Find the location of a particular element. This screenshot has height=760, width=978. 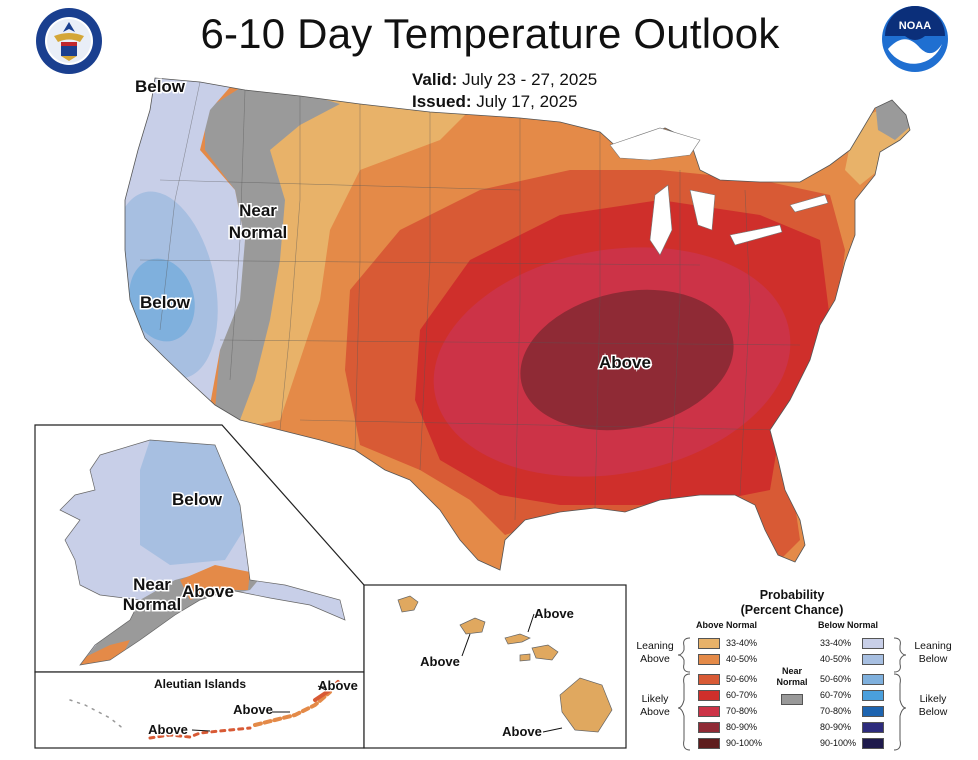

legend-near-line1: Near is located at coordinates (791, 671).